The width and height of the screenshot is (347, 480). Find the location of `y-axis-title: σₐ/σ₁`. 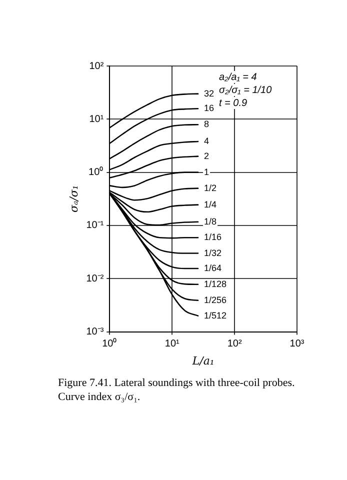

y-axis-title: σₐ/σ₁ is located at coordinates (73, 199).